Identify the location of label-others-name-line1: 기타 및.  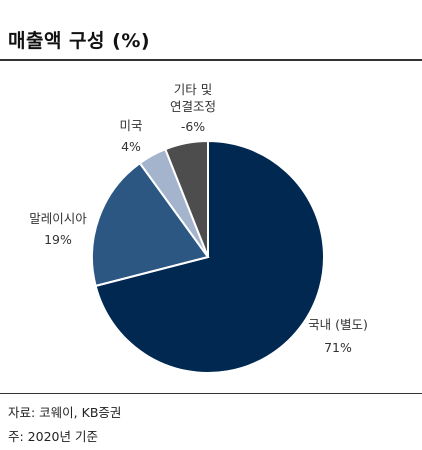
(193, 89).